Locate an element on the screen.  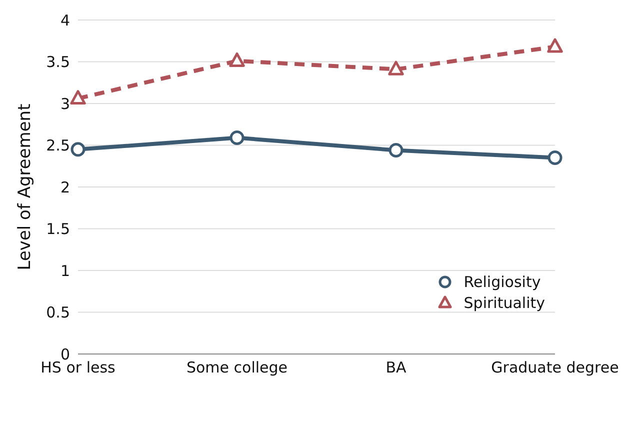
x-tick-label: Graduate degree is located at coordinates (555, 367).